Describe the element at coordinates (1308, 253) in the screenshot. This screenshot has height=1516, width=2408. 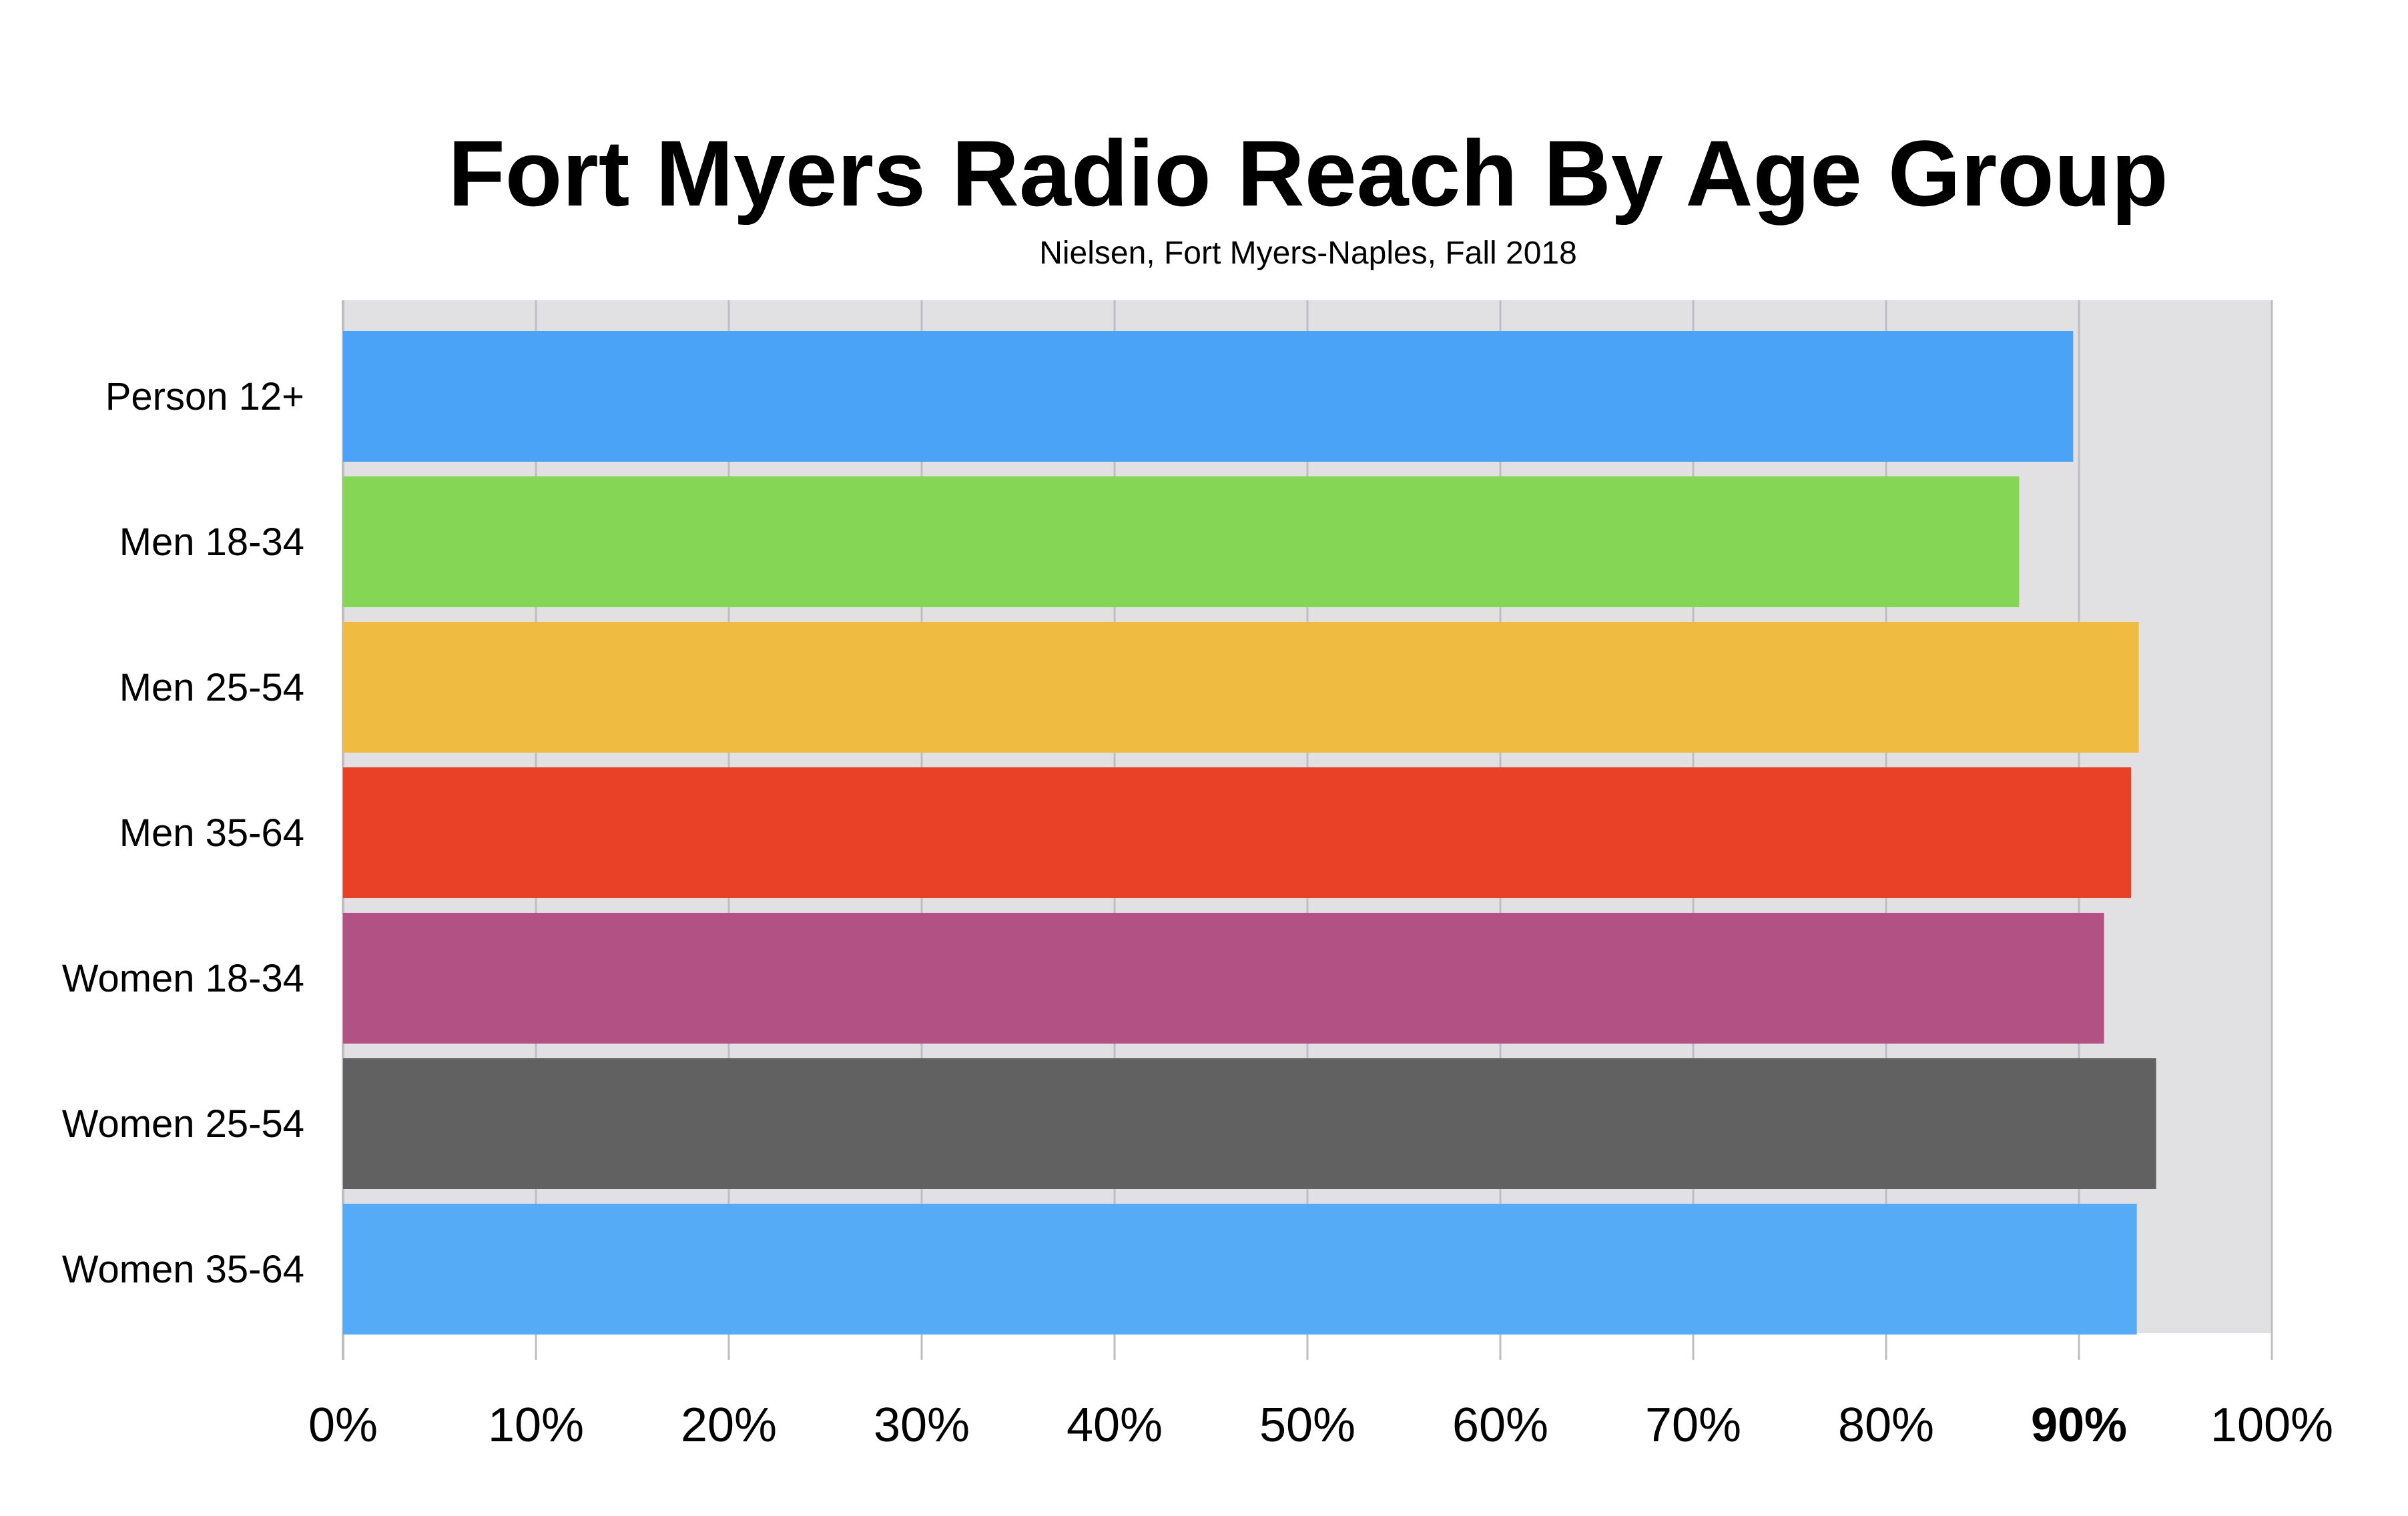
I see `chart-subtitle: Nielsen, Fort Myers-Naples, Fall 2018` at that location.